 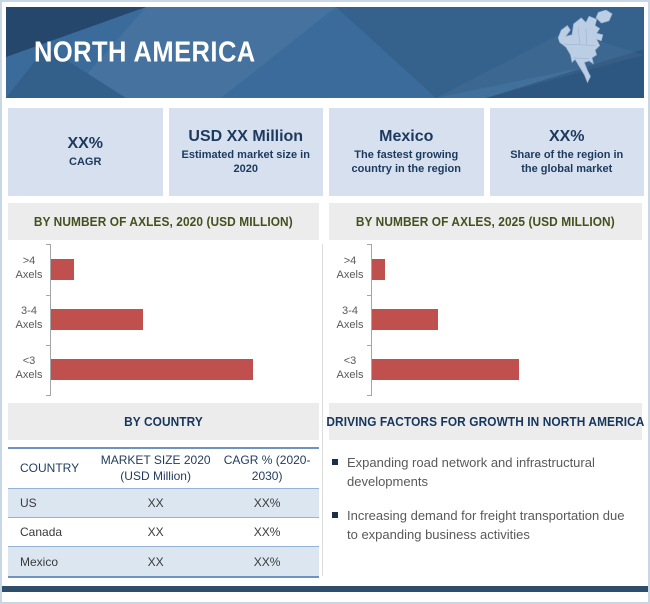 I want to click on stat-value: Mexico, so click(x=406, y=137).